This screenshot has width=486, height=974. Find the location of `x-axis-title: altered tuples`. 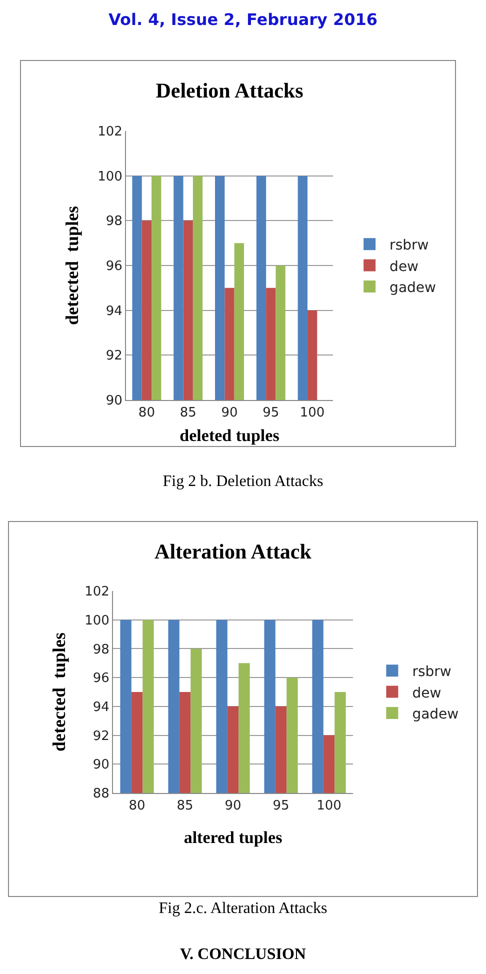

x-axis-title: altered tuples is located at coordinates (233, 837).